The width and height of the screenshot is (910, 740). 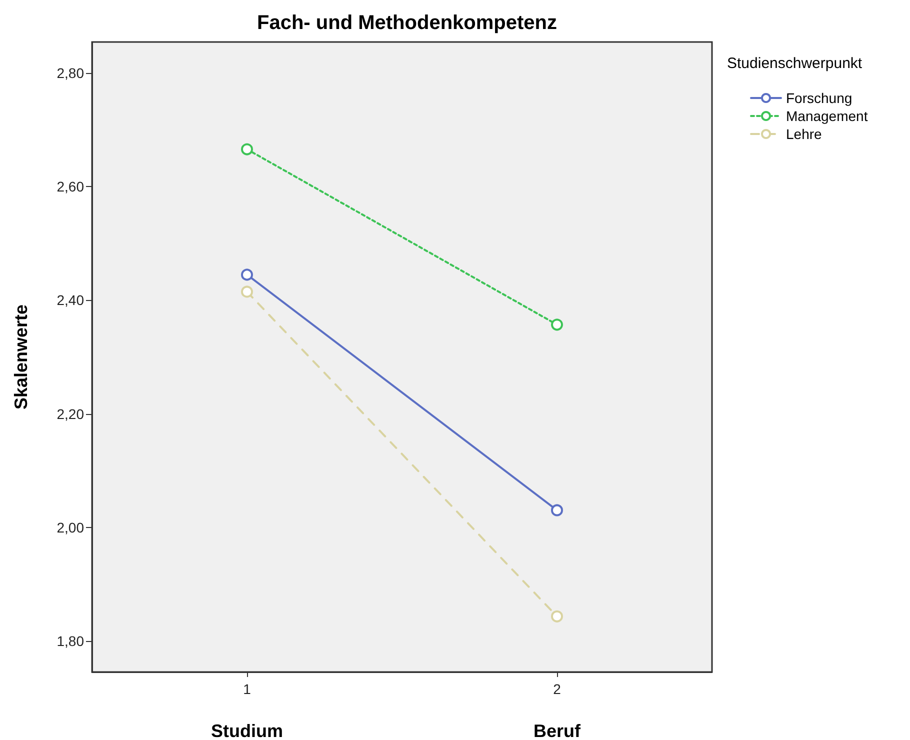 I want to click on legend-title: Studienschwerpunkt, so click(x=795, y=63).